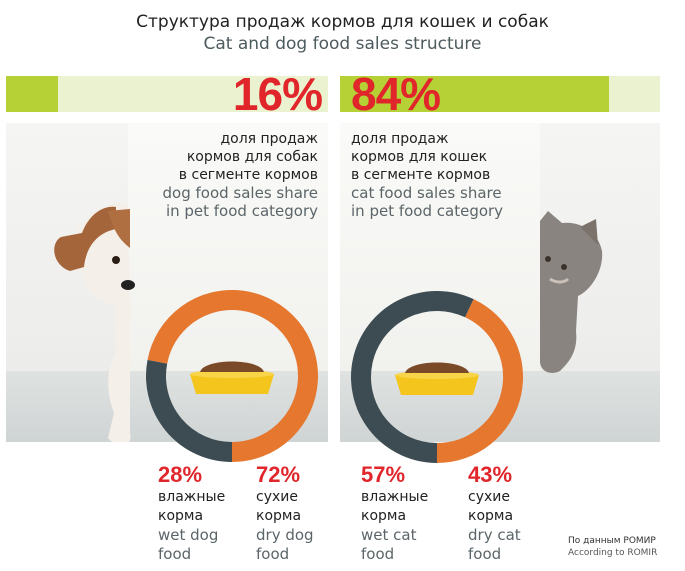  Describe the element at coordinates (474, 94) in the screenshot. I see `cat-share-bar-fill` at that location.